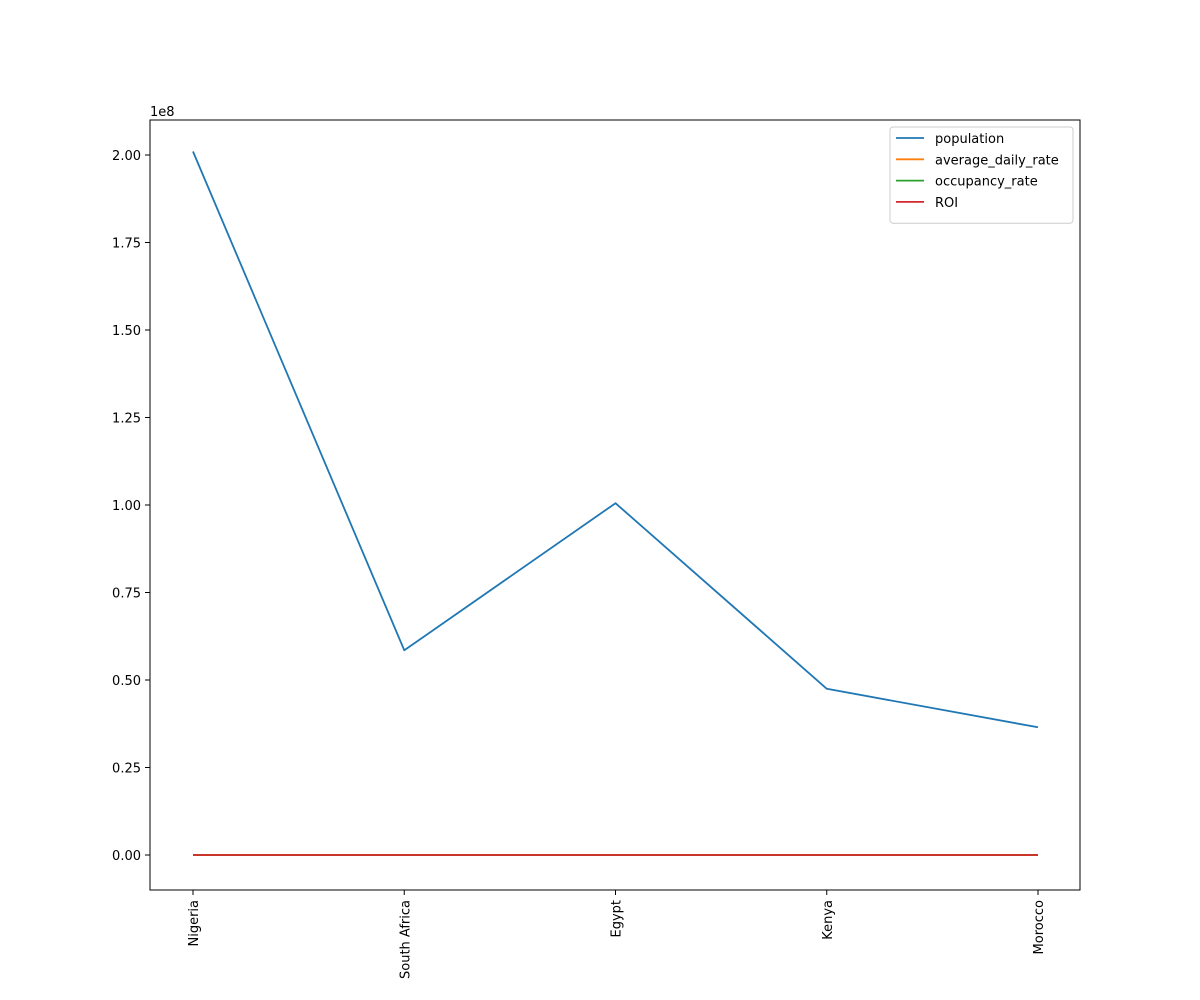 The height and width of the screenshot is (1000, 1200). What do you see at coordinates (126, 156) in the screenshot?
I see `y-tick-label: 2.00` at bounding box center [126, 156].